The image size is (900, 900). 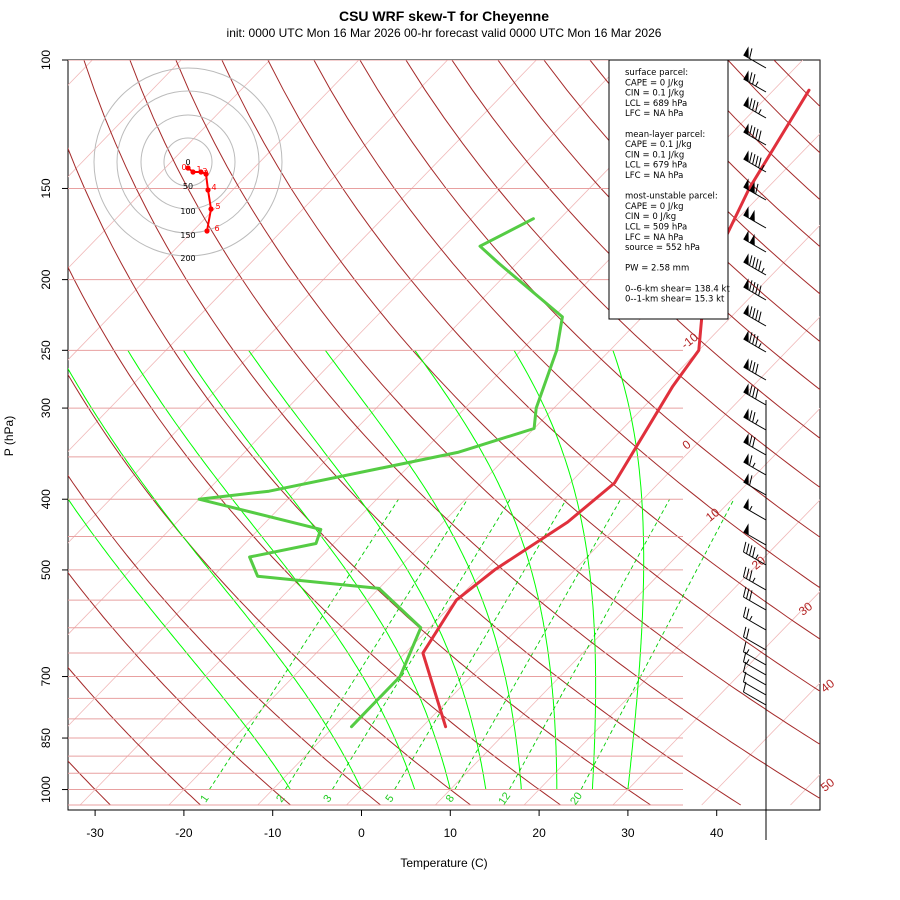 What do you see at coordinates (53, 426) in the screenshot?
I see `pressure-axis: 100 150 200 250 300 400 500 700 850 1000` at bounding box center [53, 426].